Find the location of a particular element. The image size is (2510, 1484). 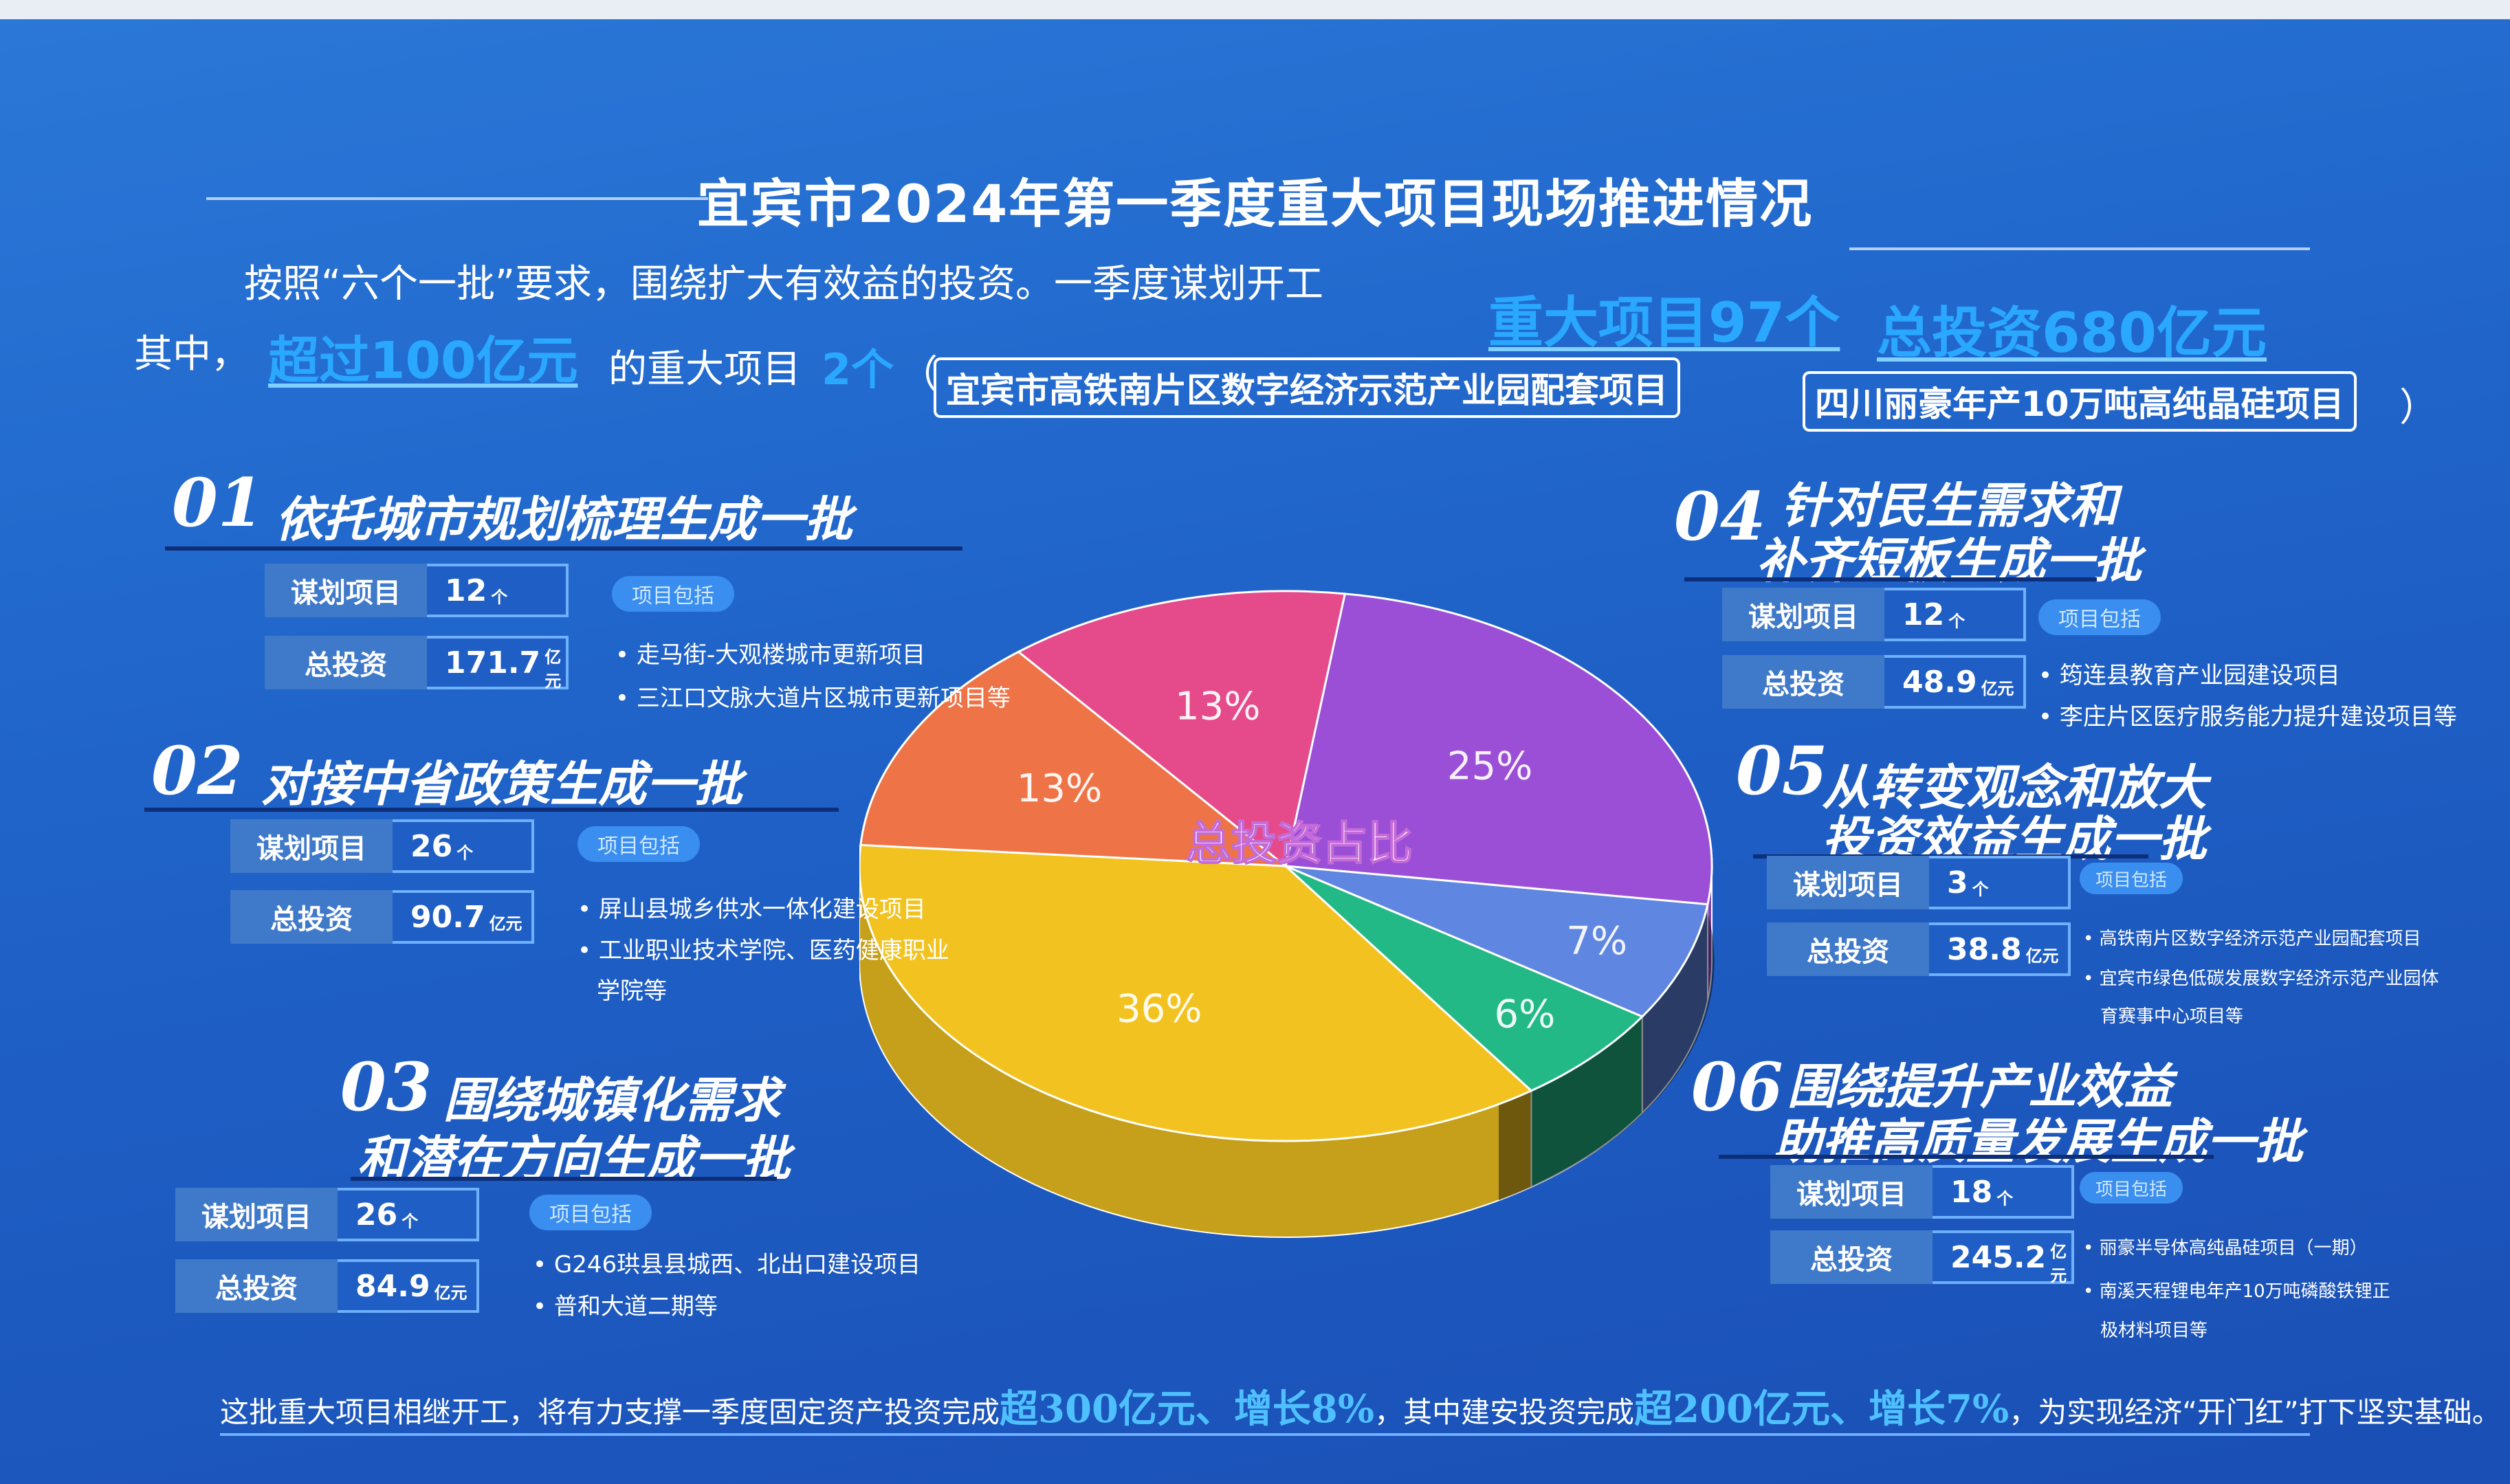

section-06-underline is located at coordinates (1966, 1157).